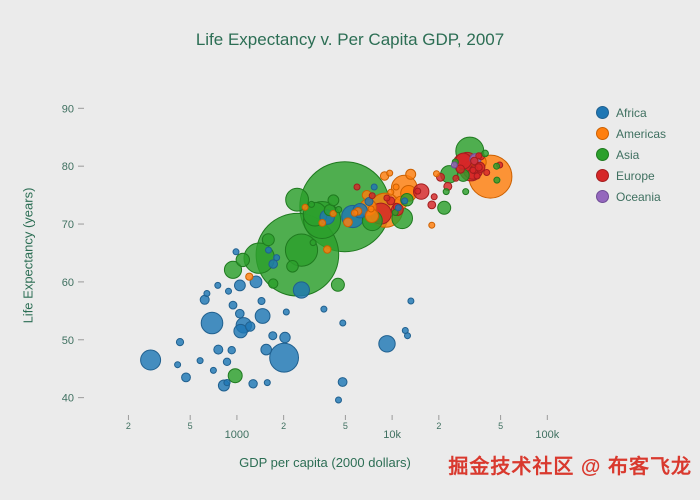  I want to click on bubble-pakistan, so click(301, 250).